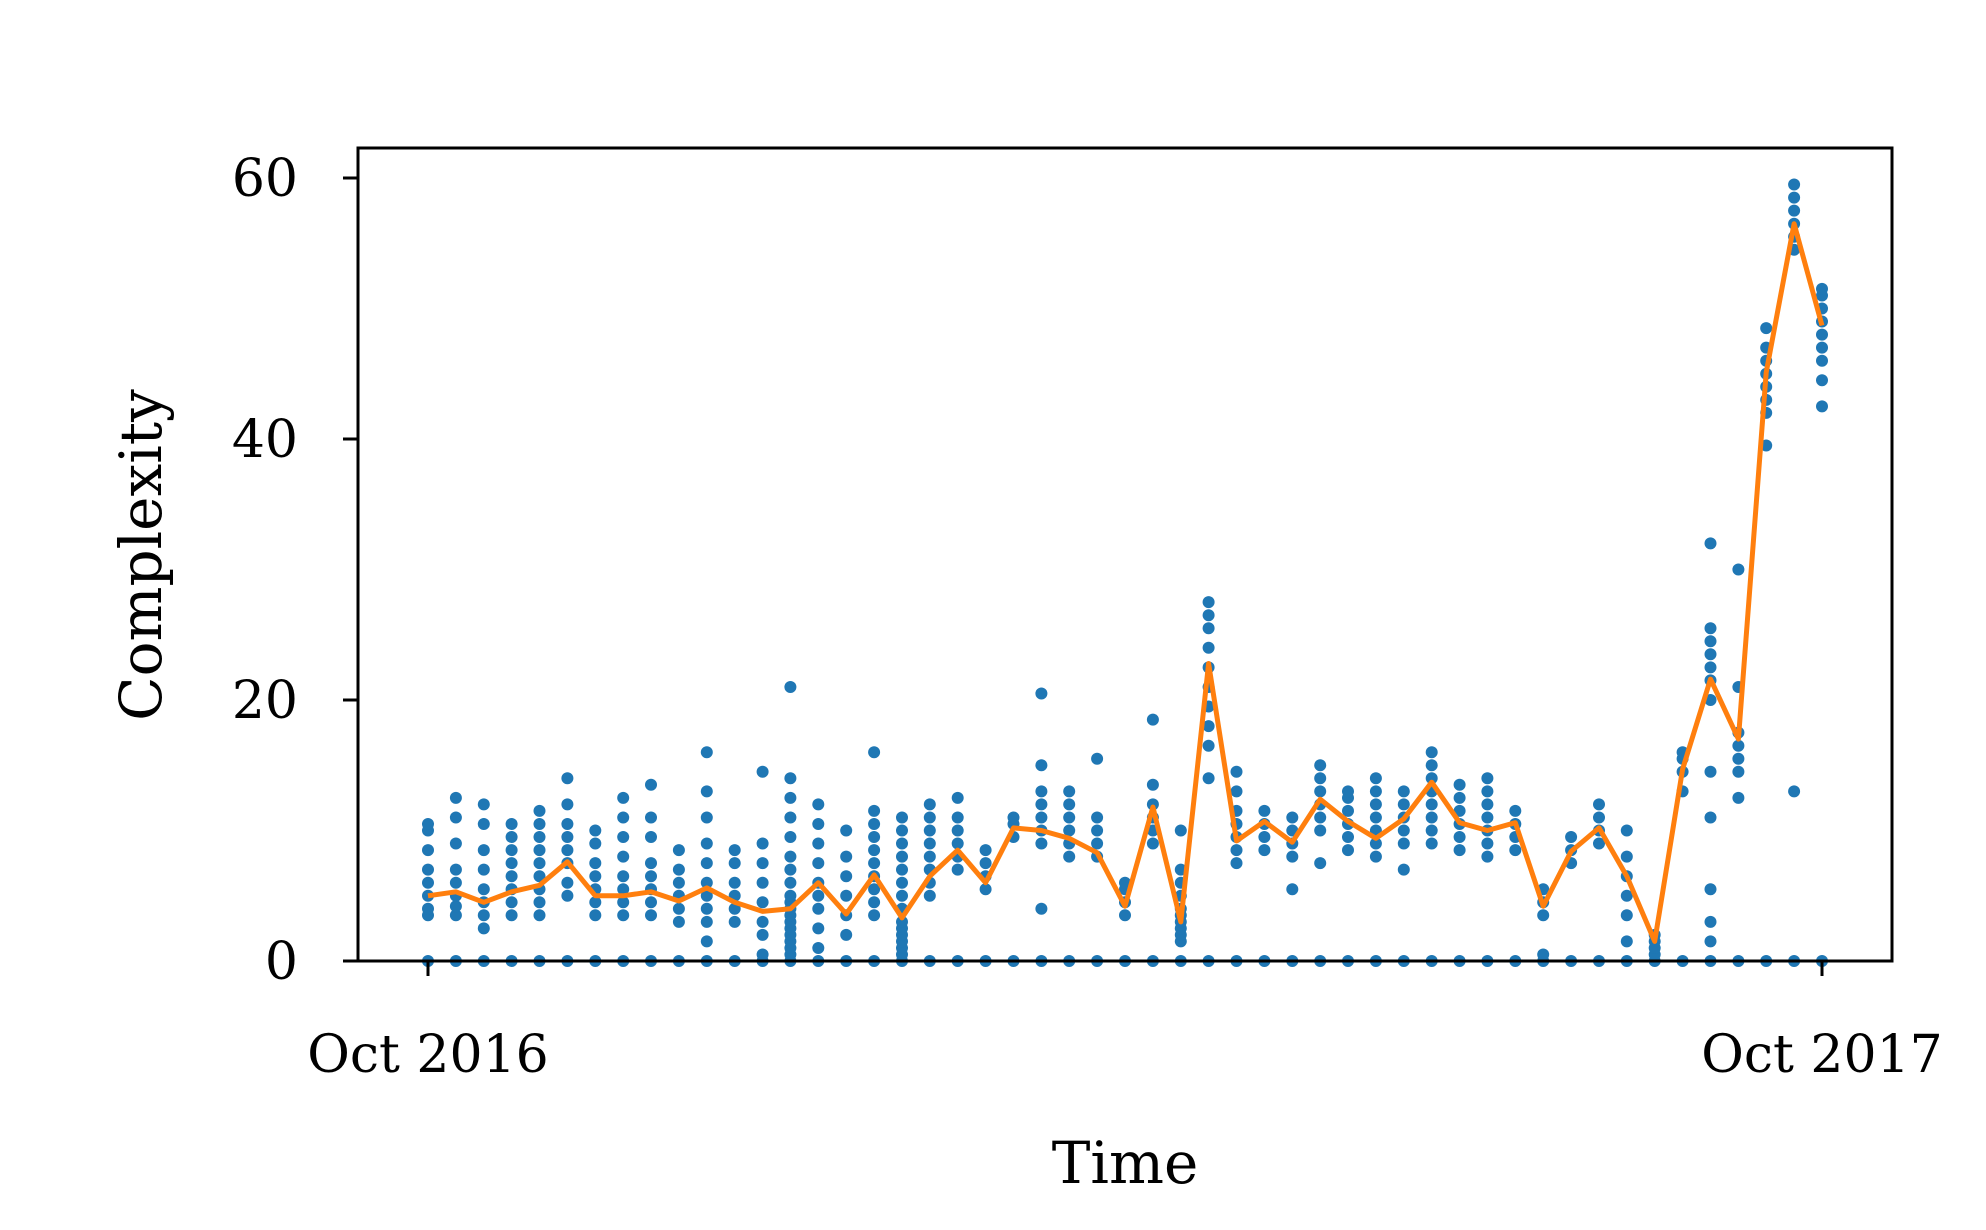 This screenshot has height=1230, width=1986. Describe the element at coordinates (1125, 1023) in the screenshot. I see `x-axis: Oct 2016 Oct 2017` at that location.